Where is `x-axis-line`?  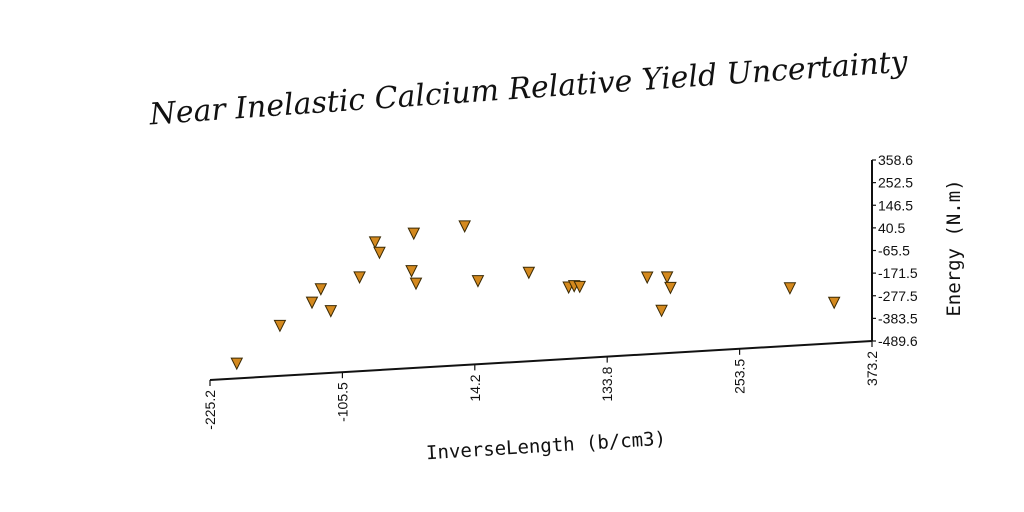 x-axis-line is located at coordinates (541, 360).